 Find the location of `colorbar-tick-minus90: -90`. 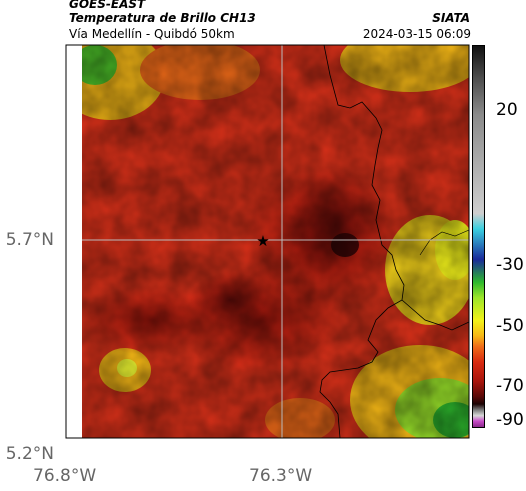

colorbar-tick-minus90: -90 is located at coordinates (510, 420).